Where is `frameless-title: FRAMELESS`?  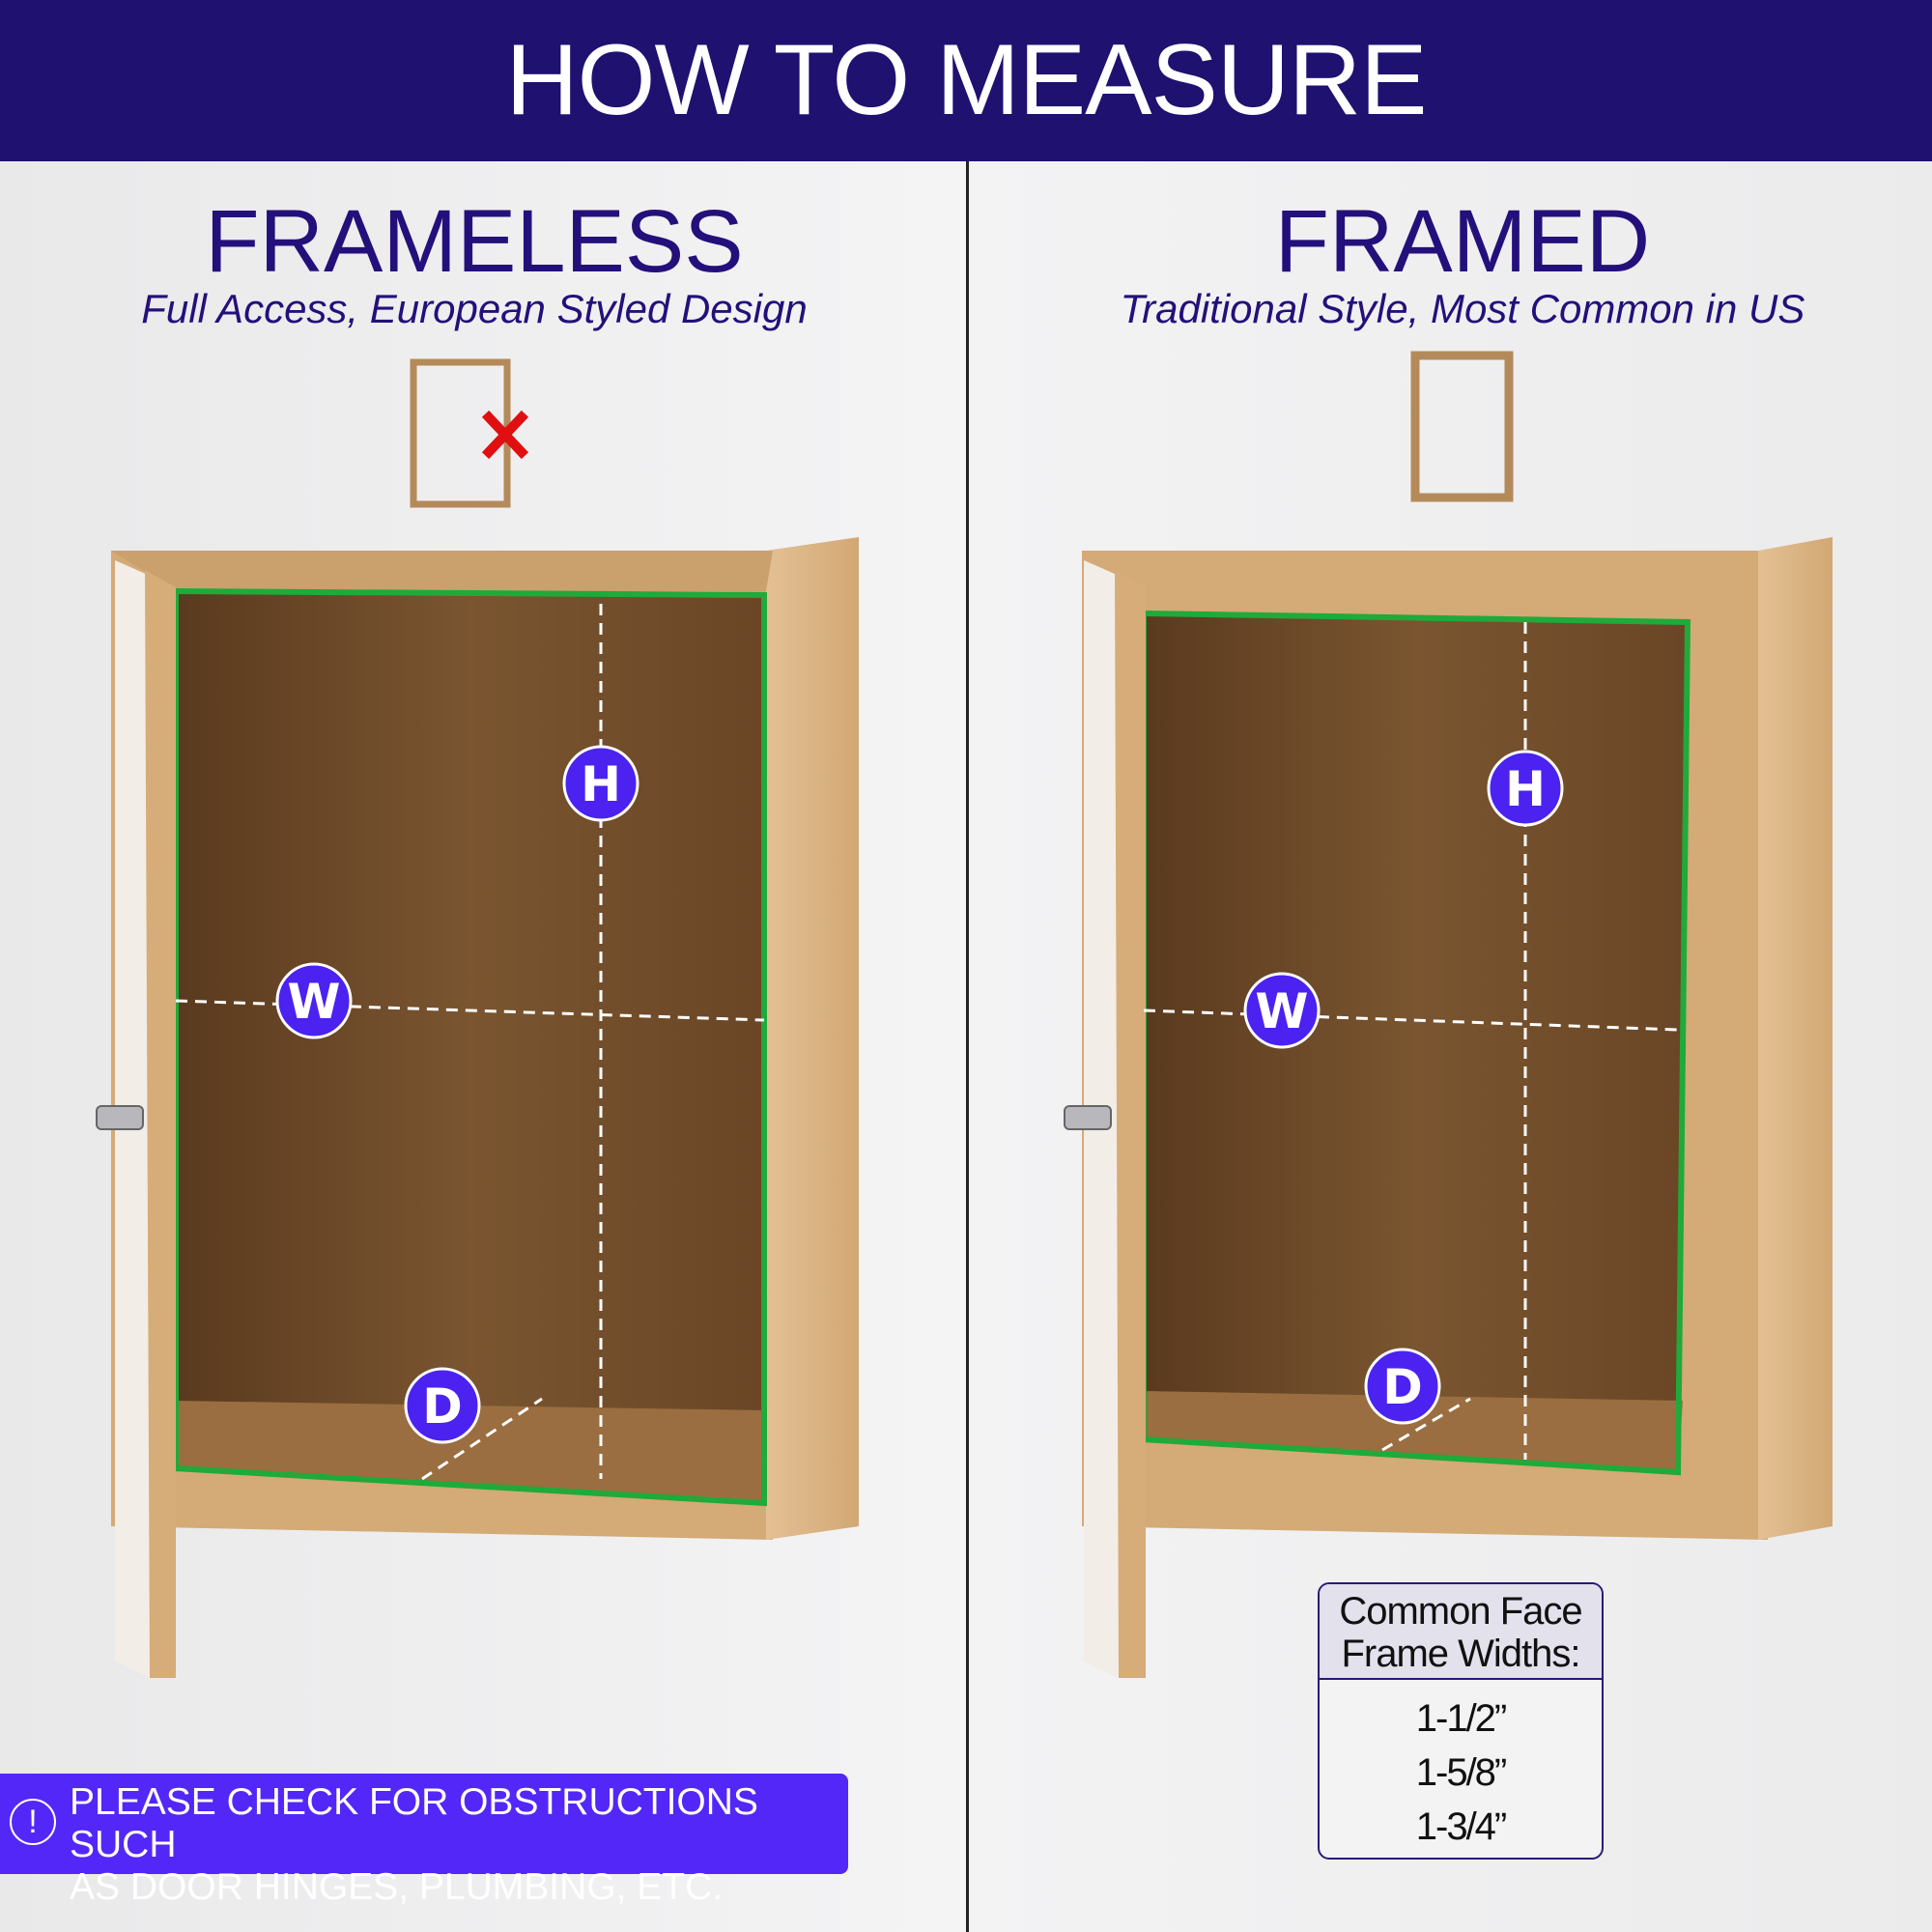 frameless-title: FRAMELESS is located at coordinates (474, 241).